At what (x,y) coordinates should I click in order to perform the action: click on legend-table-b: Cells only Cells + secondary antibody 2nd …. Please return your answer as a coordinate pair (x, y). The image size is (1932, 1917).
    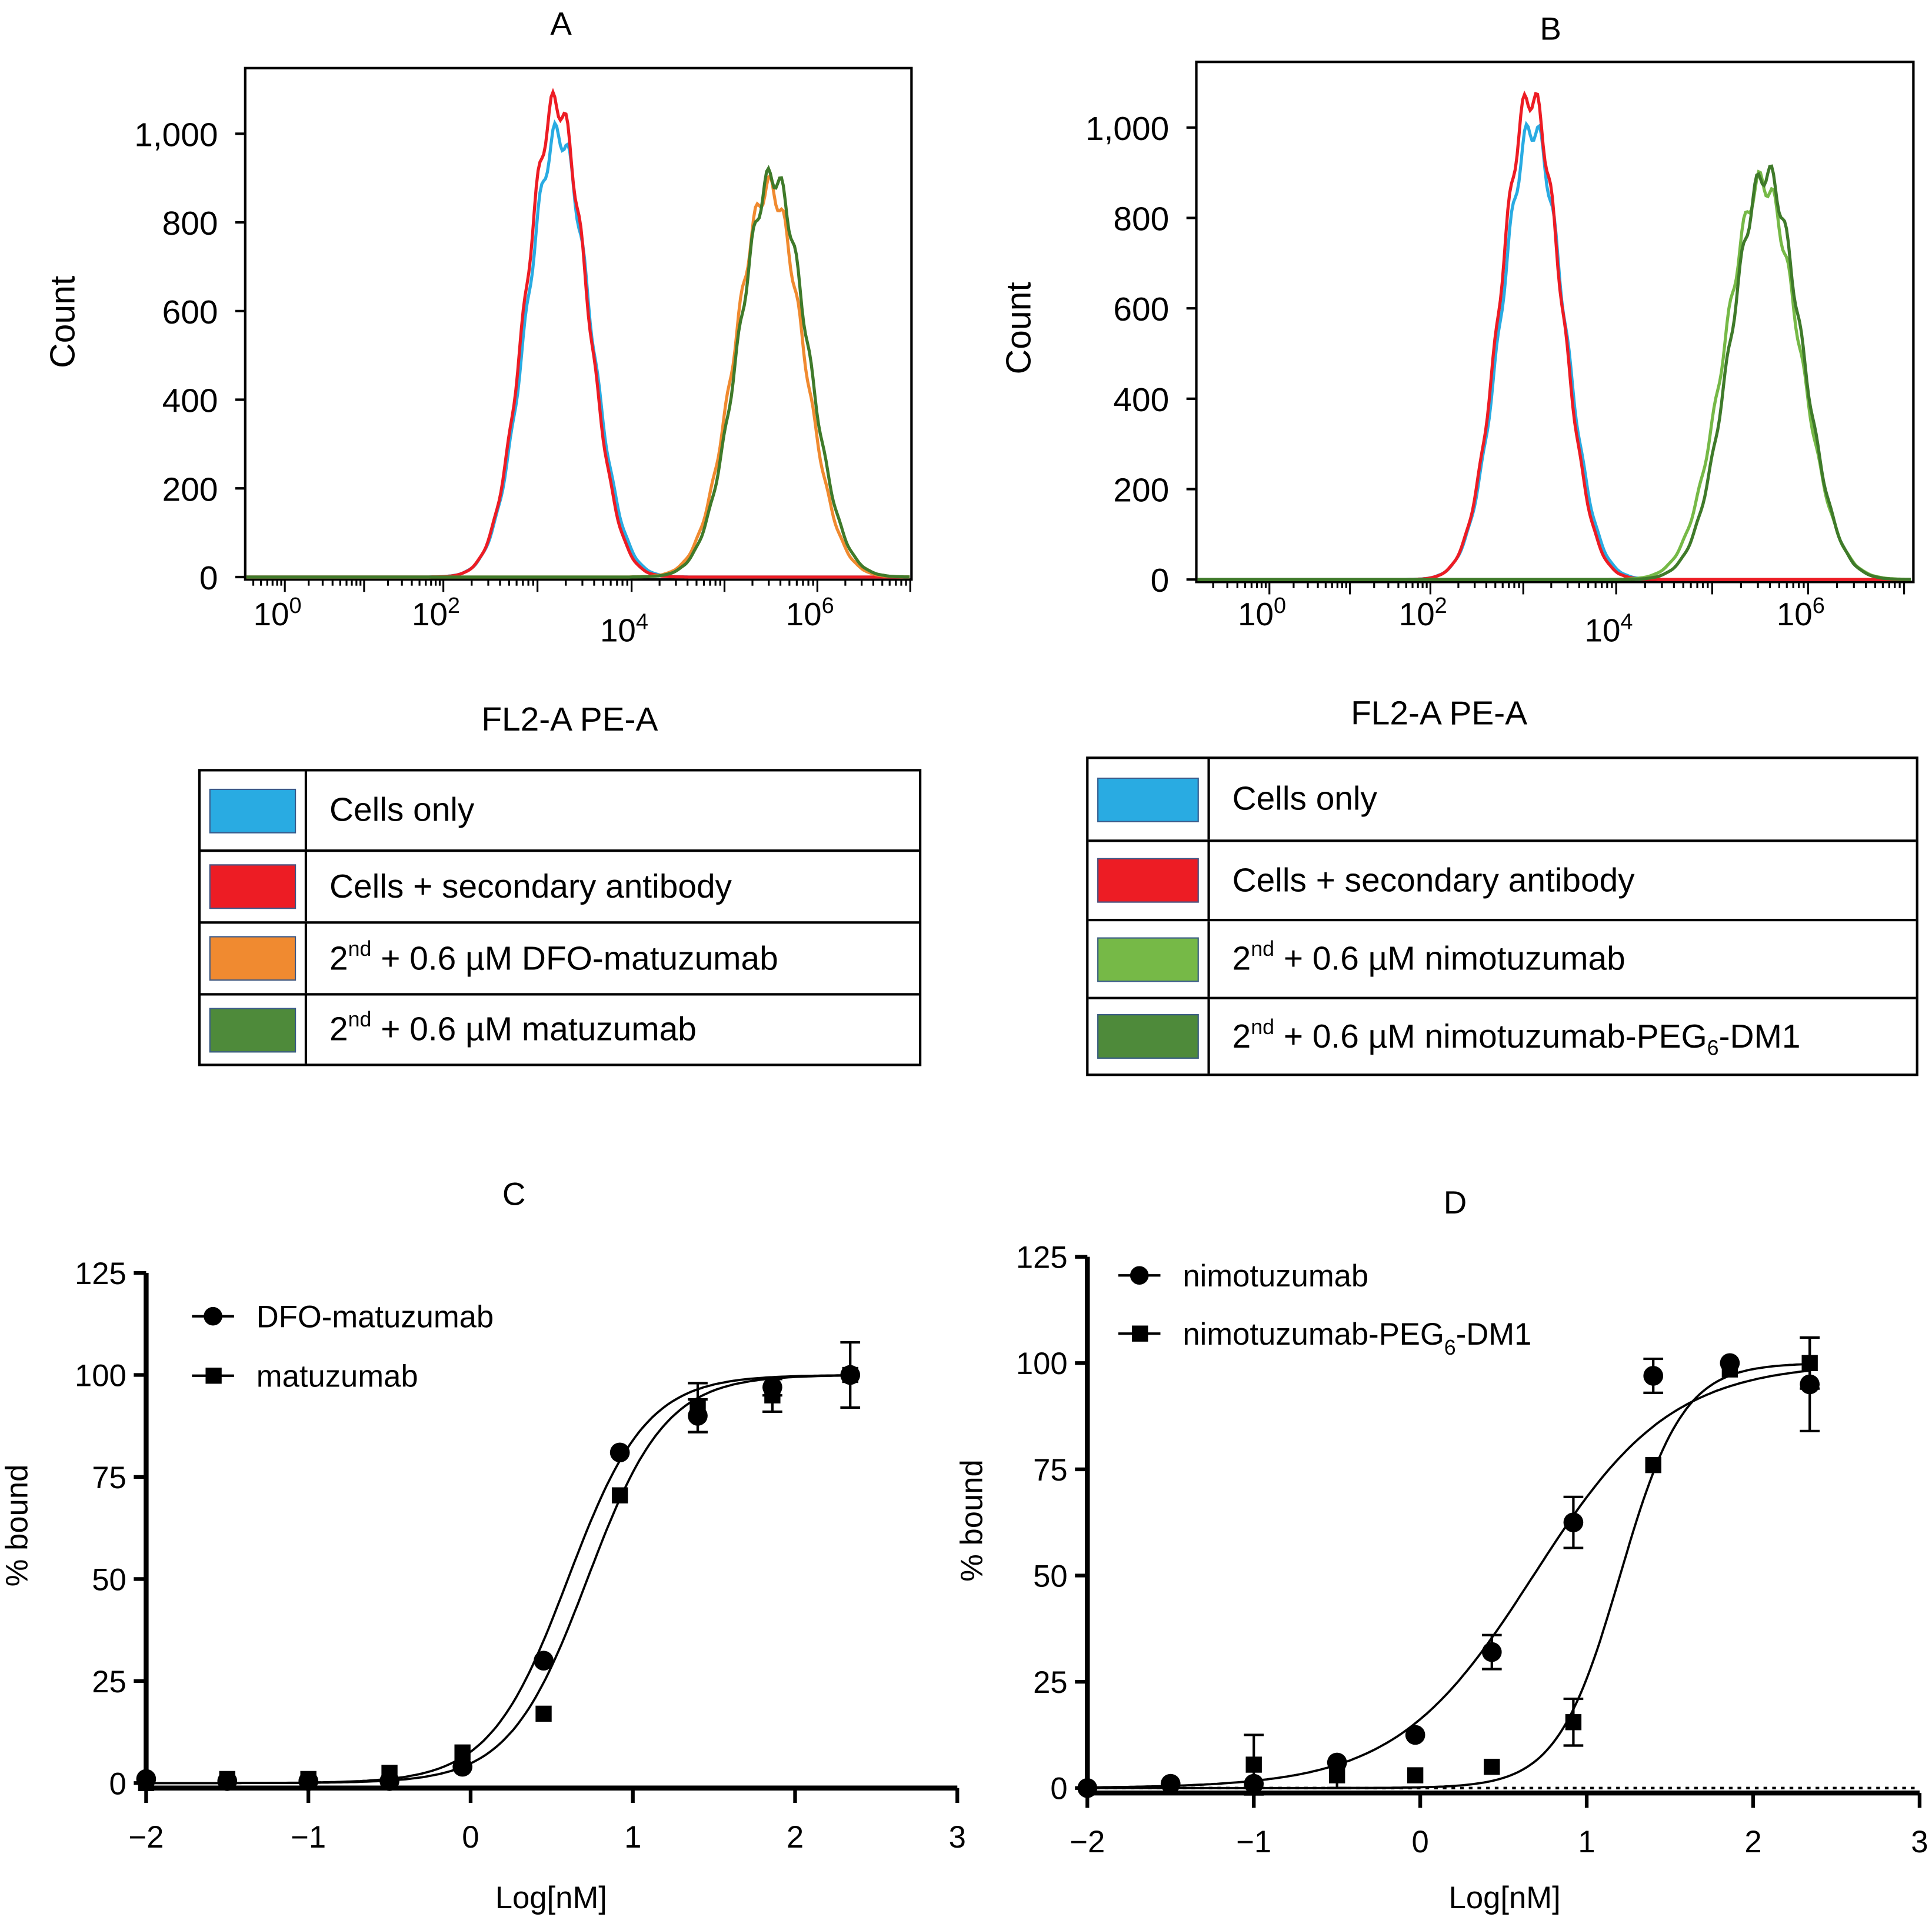
    Looking at the image, I should click on (1502, 916).